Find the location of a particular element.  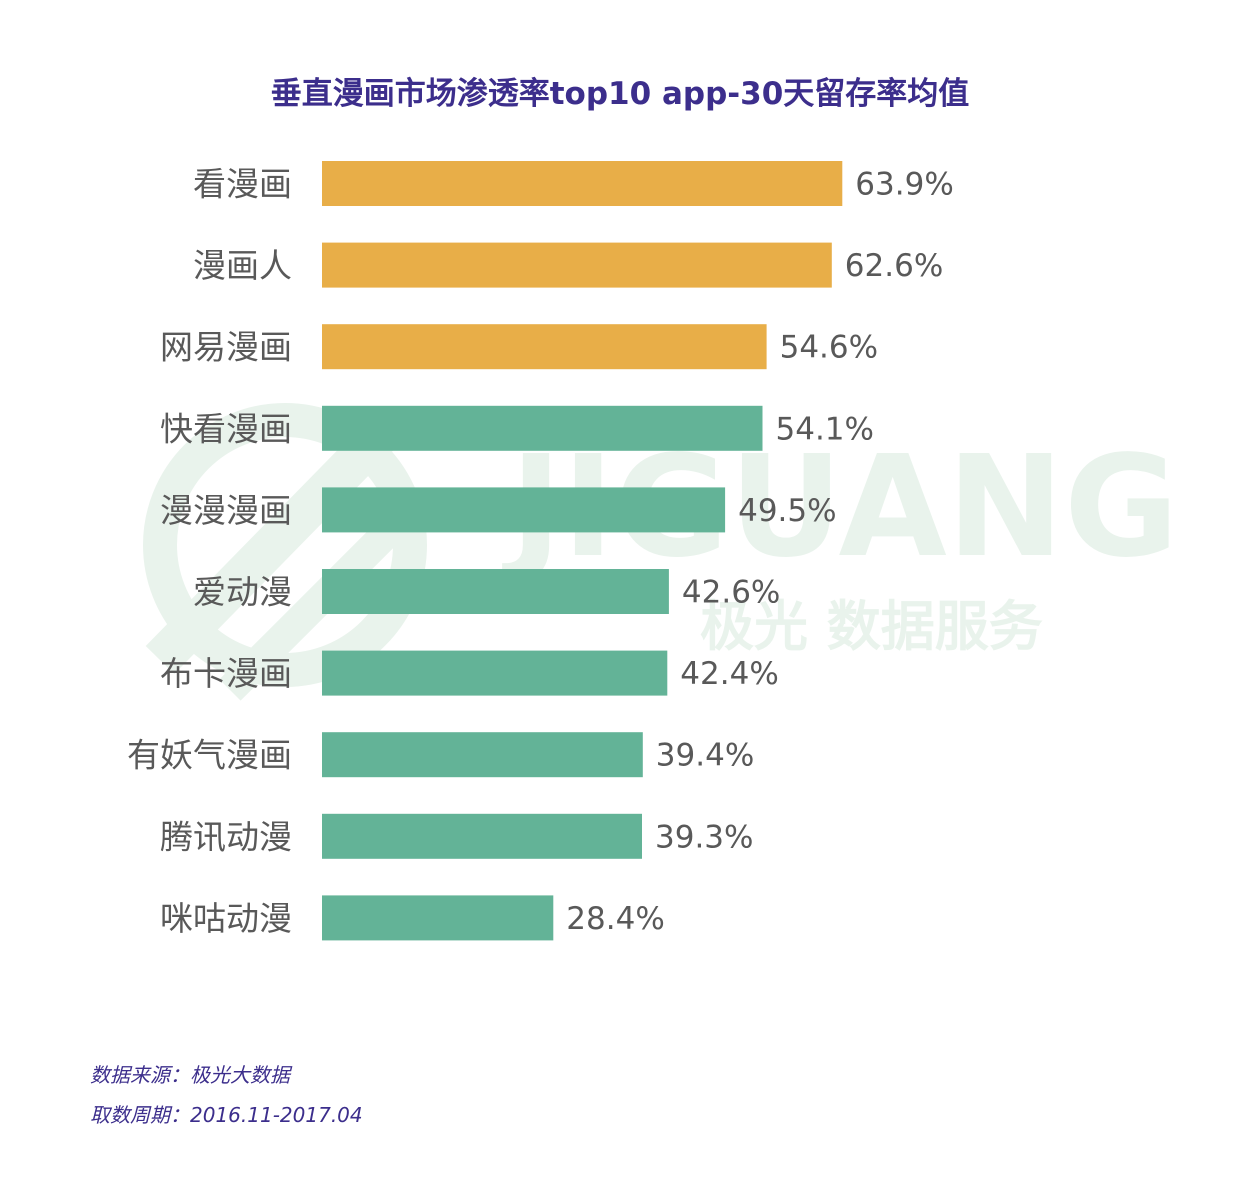

value-label-7: 42.4% is located at coordinates (729, 674).